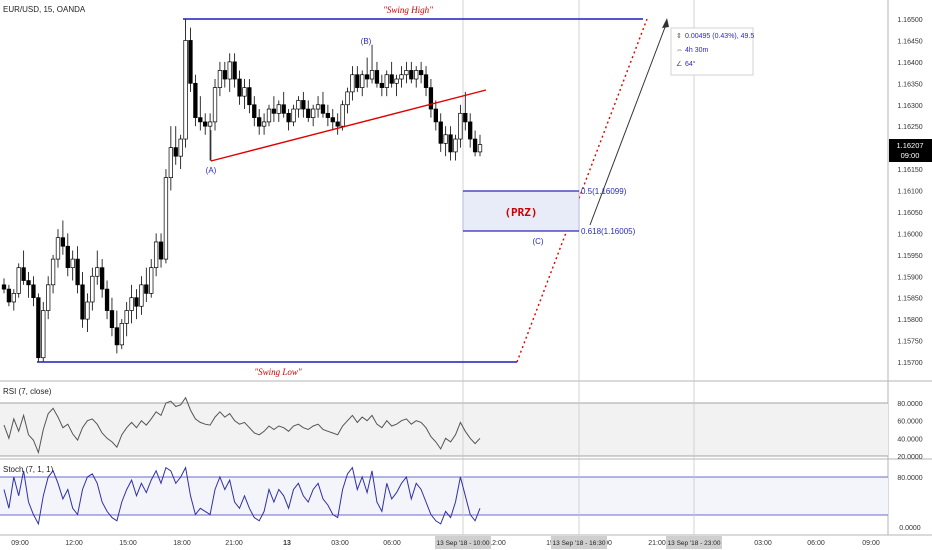 The image size is (932, 550). I want to click on swing-low-label: "Swing Low", so click(278, 372).